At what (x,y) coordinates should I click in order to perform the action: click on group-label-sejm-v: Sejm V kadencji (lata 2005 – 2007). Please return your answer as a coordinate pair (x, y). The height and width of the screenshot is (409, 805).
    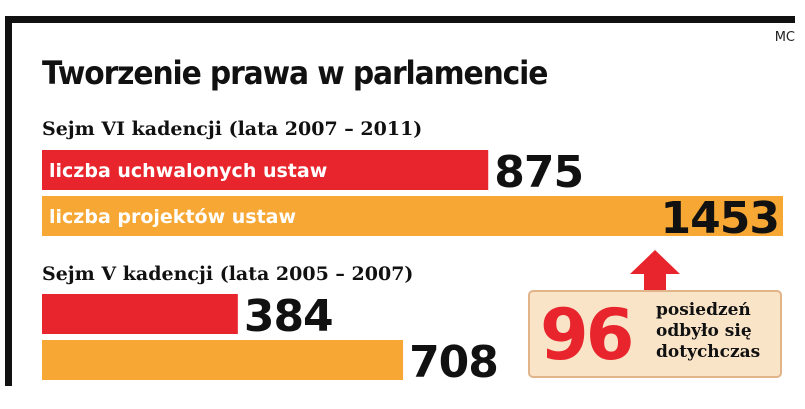
    Looking at the image, I should click on (228, 274).